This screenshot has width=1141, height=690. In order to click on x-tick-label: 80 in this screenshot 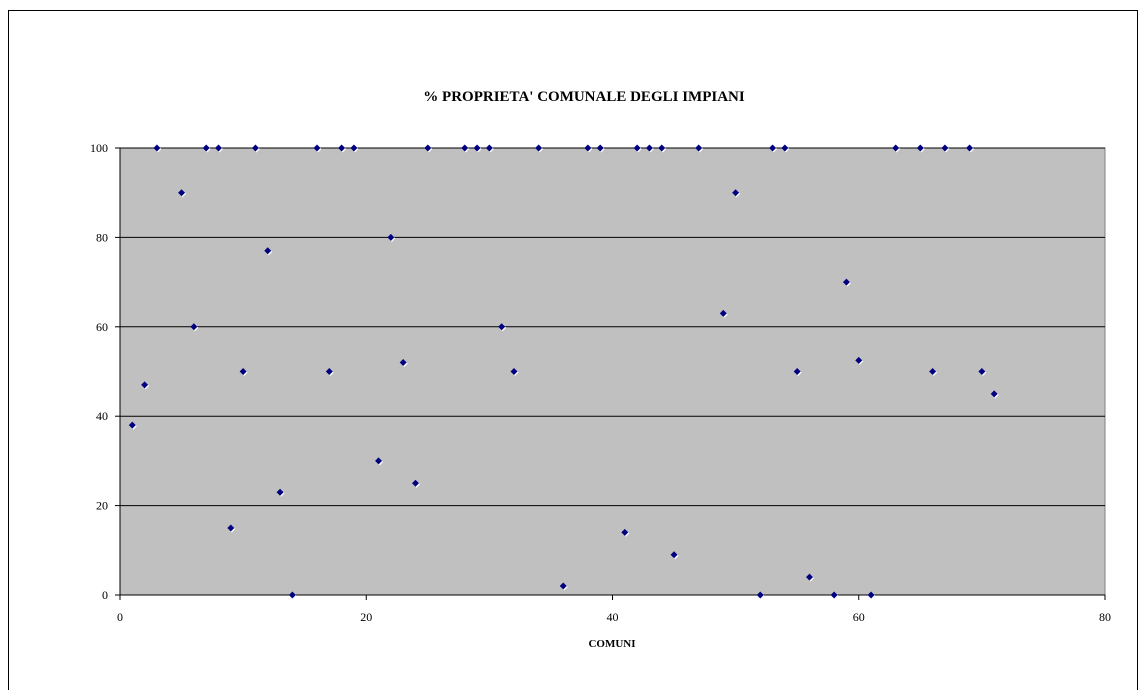, I will do `click(1105, 617)`.